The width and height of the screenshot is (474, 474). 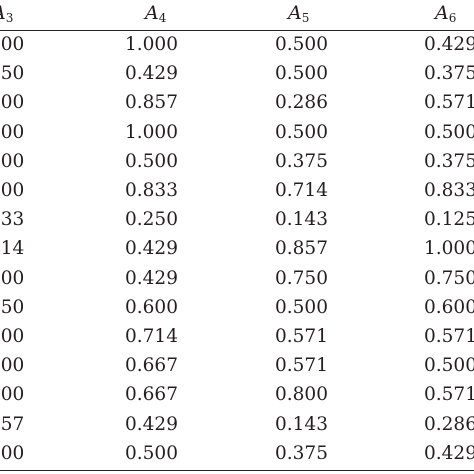 What do you see at coordinates (237, 15) in the screenshot?
I see `table-header-row: A3 A4 A5 A6` at bounding box center [237, 15].